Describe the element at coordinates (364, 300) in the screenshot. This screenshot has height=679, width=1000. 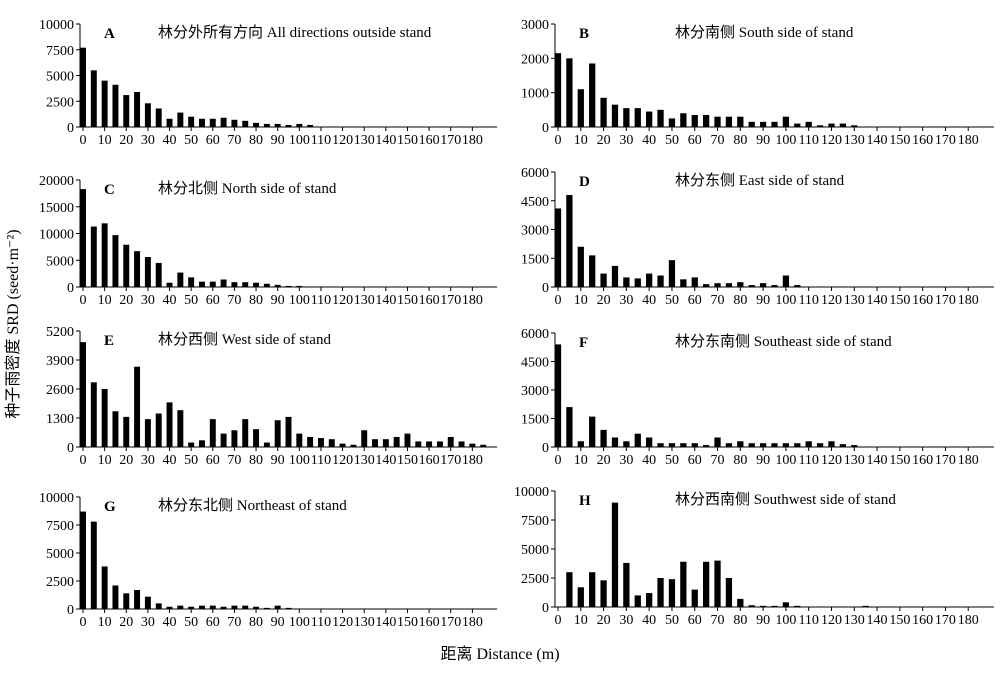
I see `panel-c-x-tick-label: 130` at that location.